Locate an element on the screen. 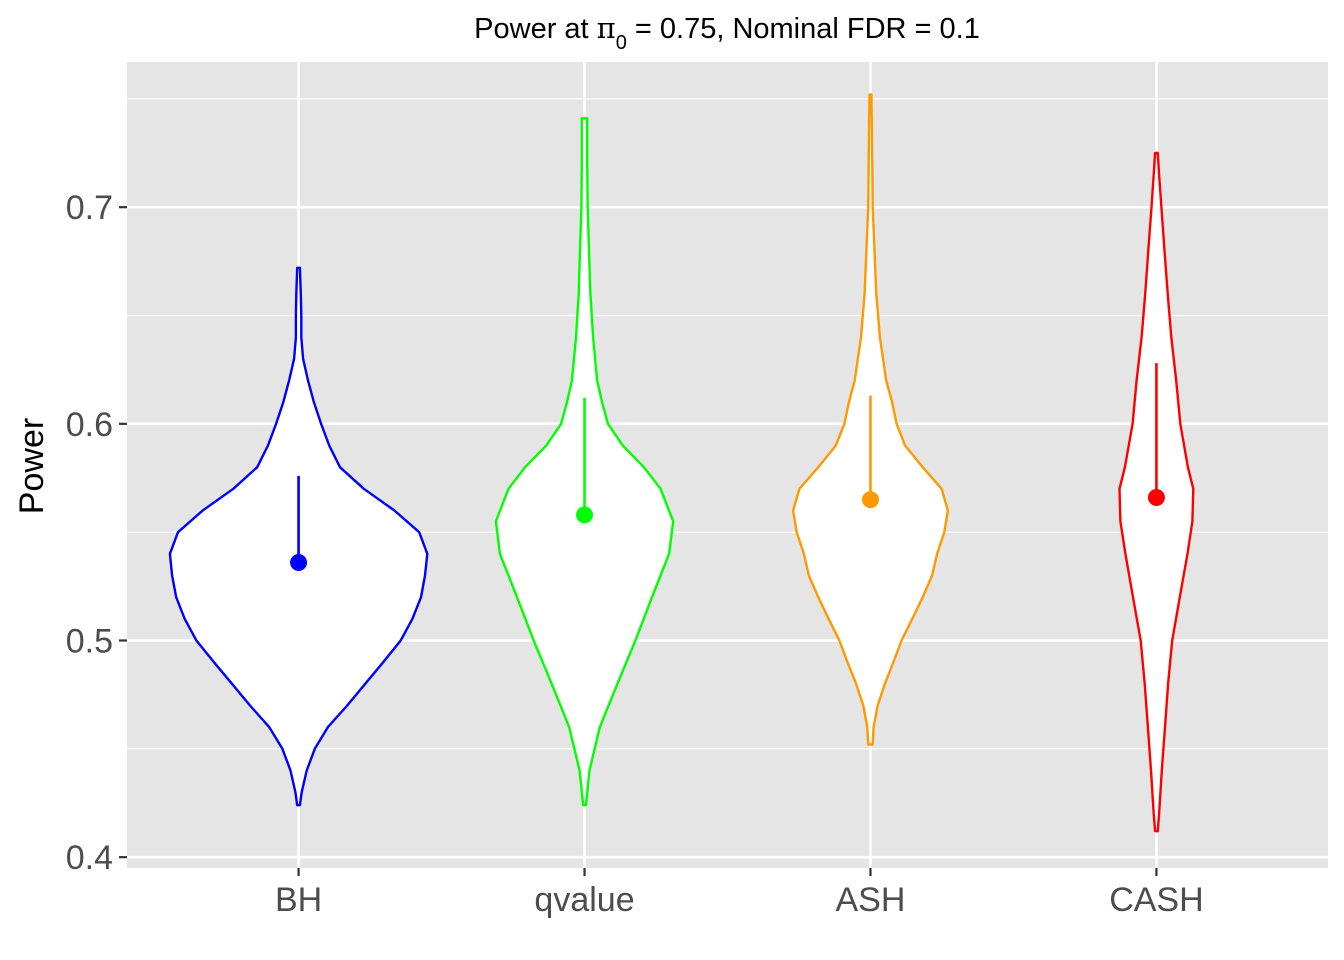 Image resolution: width=1344 pixels, height=960 pixels. x-axis: BH qvalue ASH CASH is located at coordinates (739, 893).